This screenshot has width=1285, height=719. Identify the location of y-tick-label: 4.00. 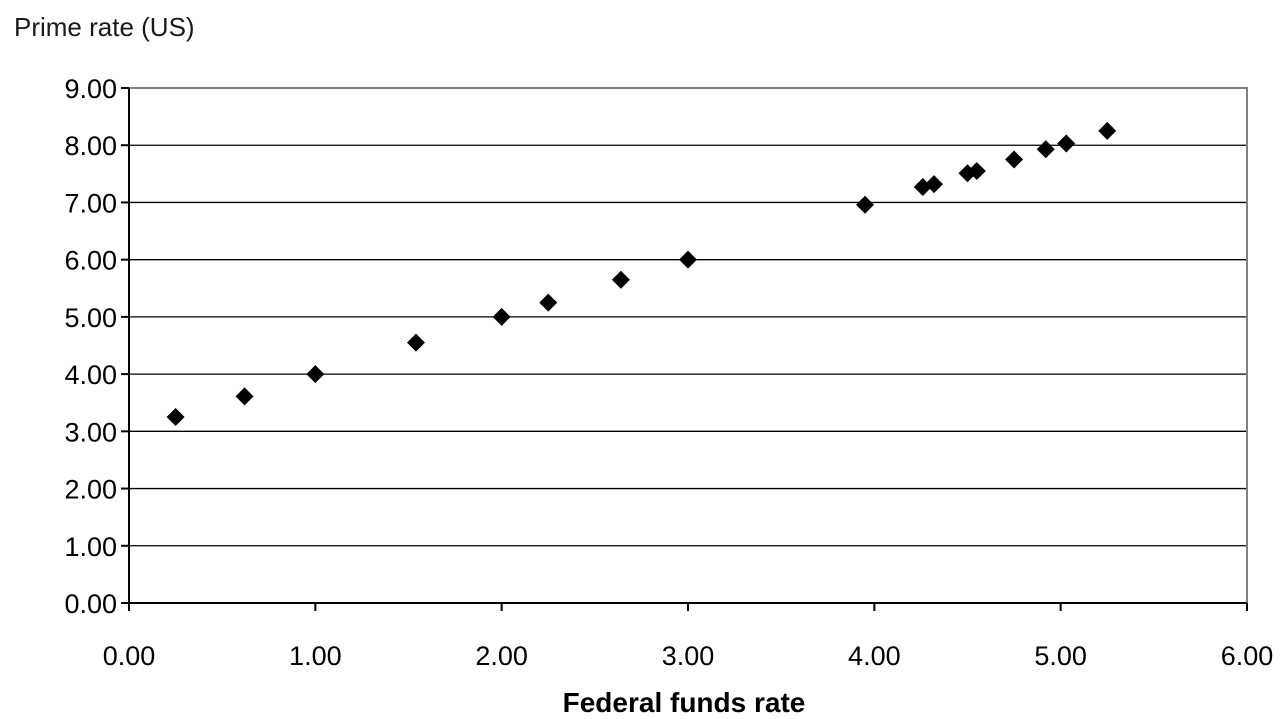
(90, 375).